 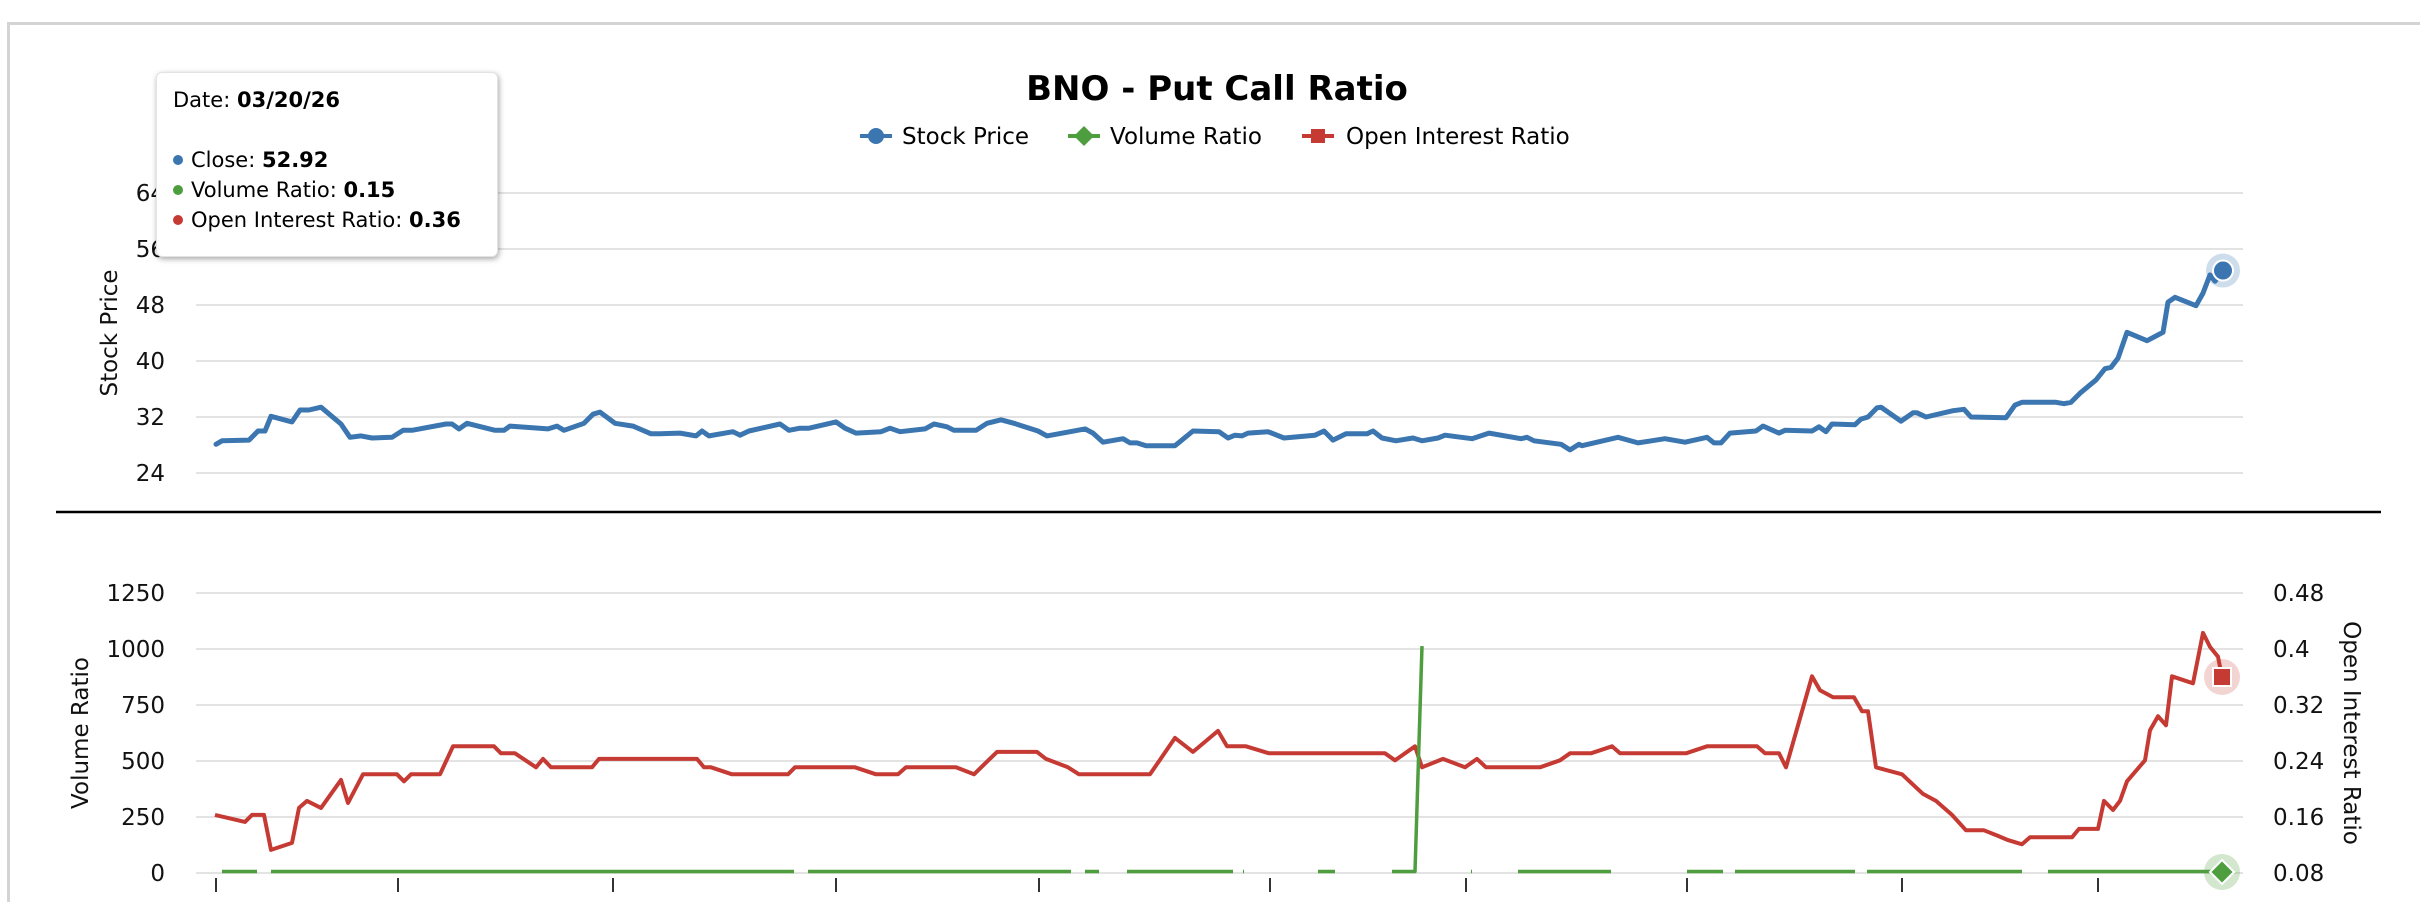 I want to click on open-interest-ratio-axis-title: Open Interest Ratio, so click(x=2351, y=733).